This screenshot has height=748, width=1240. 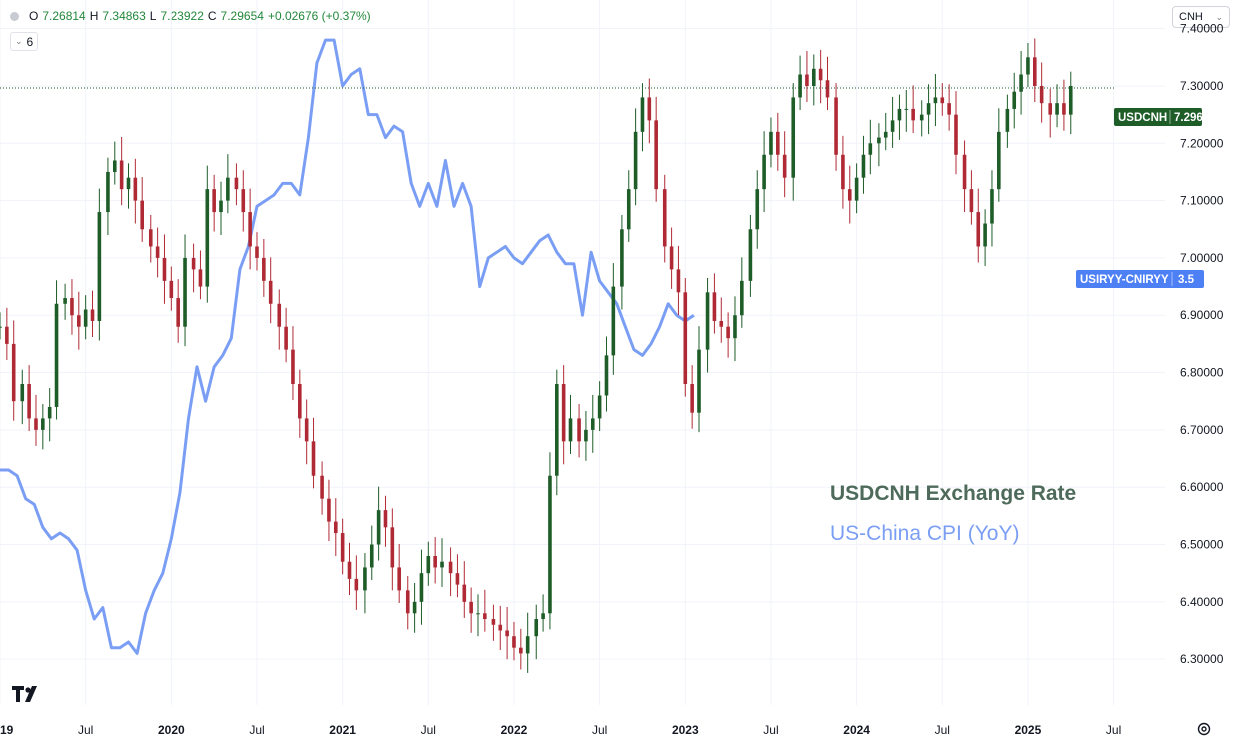 What do you see at coordinates (1202, 430) in the screenshot?
I see `y-tick-label: 6.70000` at bounding box center [1202, 430].